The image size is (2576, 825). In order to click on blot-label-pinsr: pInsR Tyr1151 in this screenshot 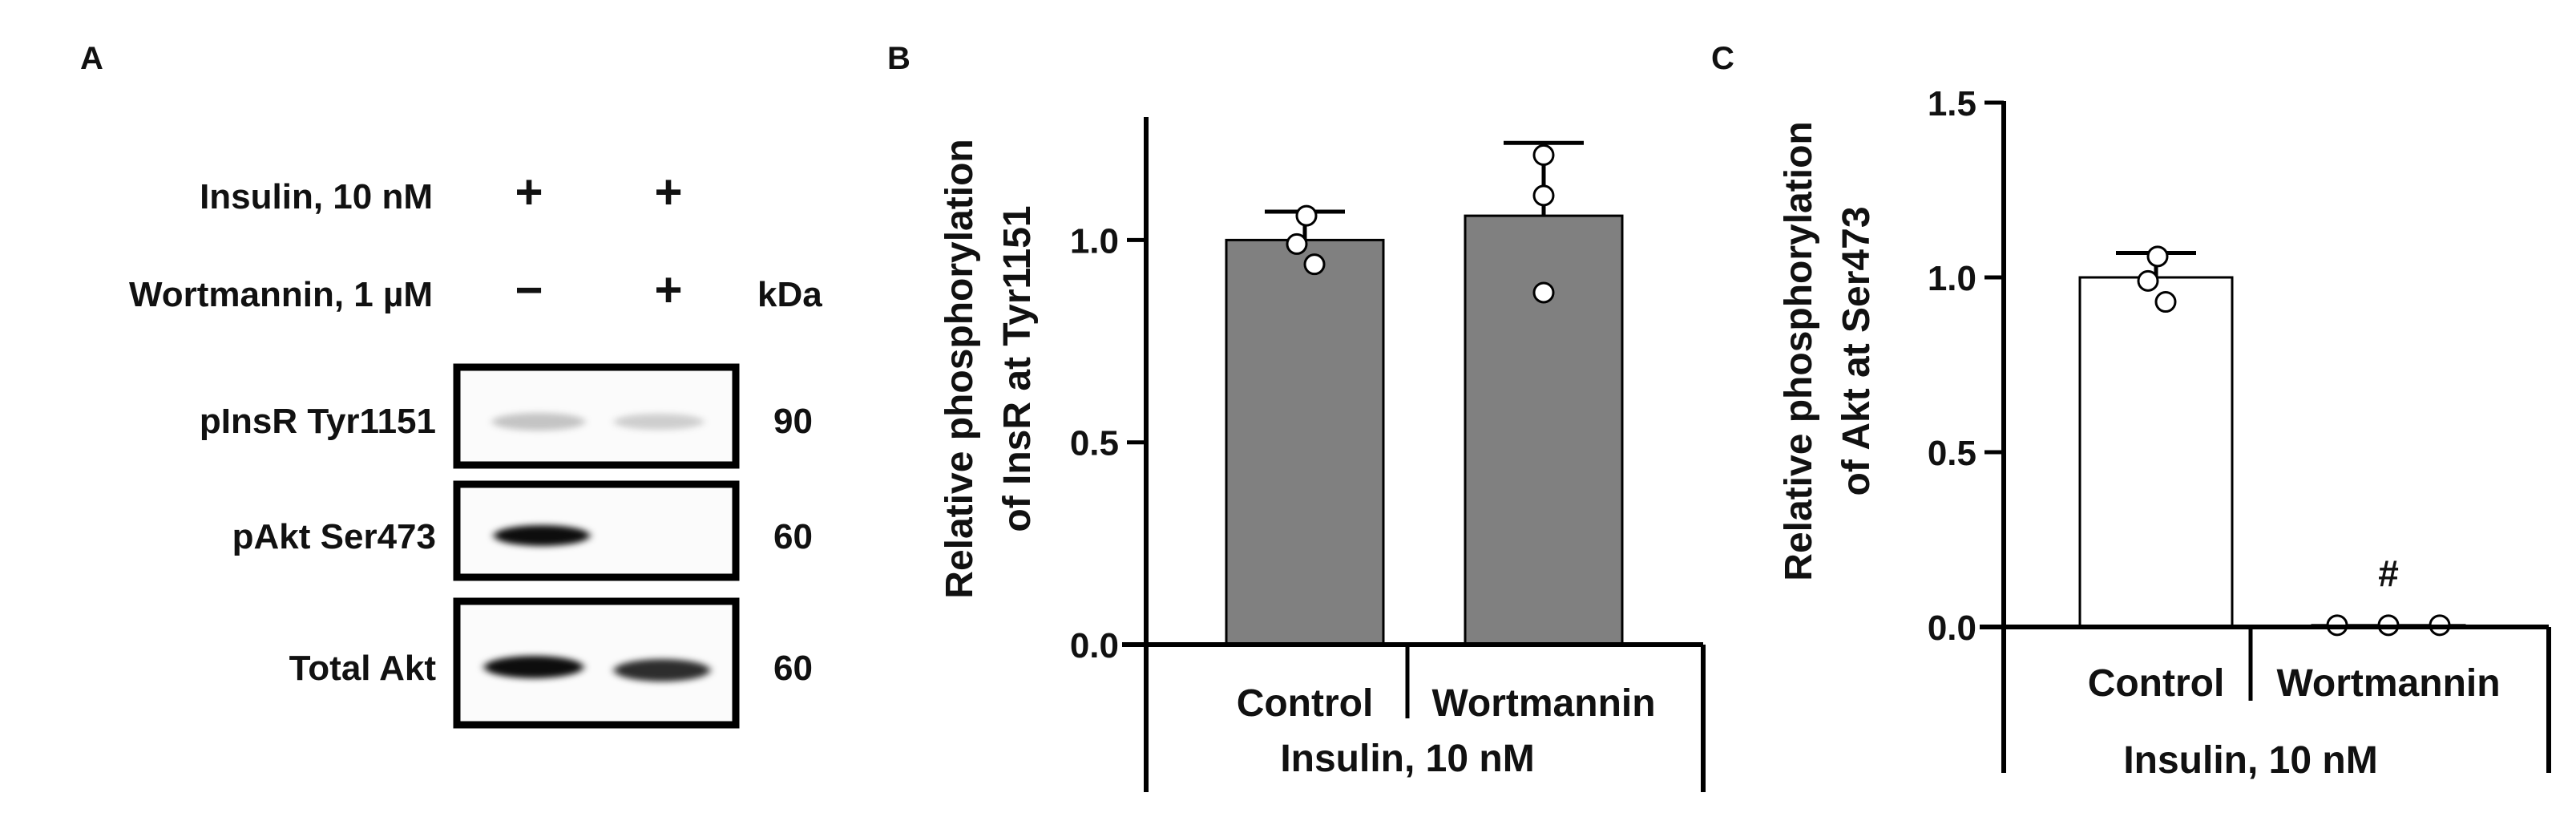, I will do `click(318, 421)`.